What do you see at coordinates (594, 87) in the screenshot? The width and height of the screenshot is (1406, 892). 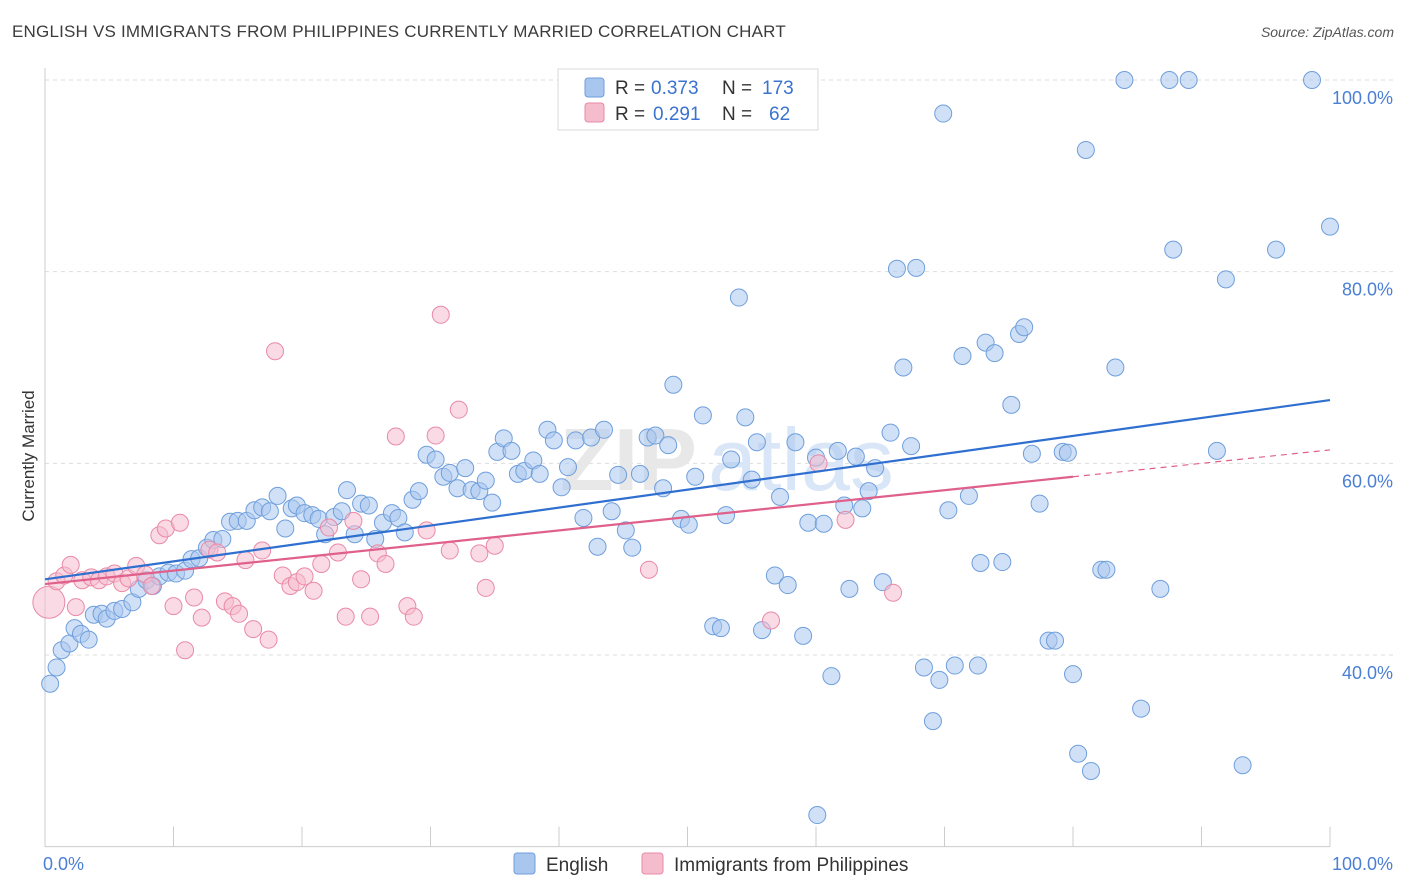 I see `legend-english-swatch` at bounding box center [594, 87].